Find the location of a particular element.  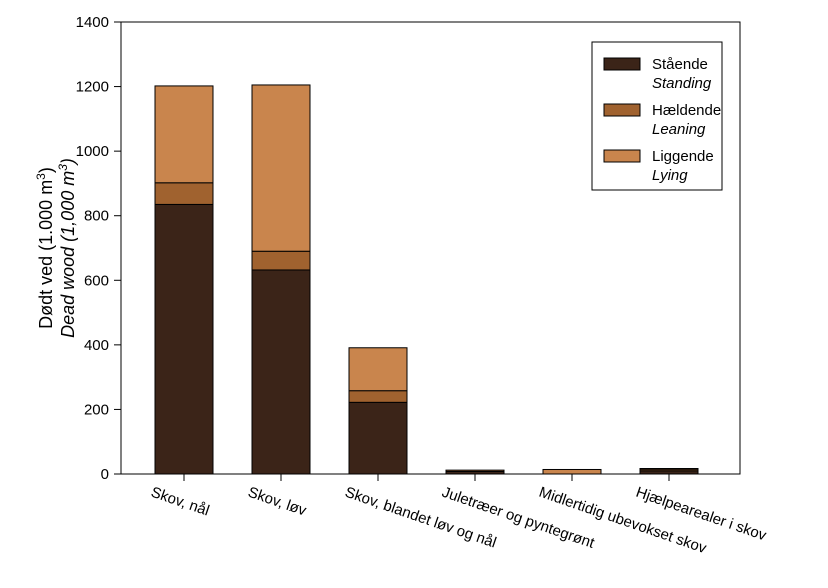

y-tick-label: 1400 is located at coordinates (92, 22).